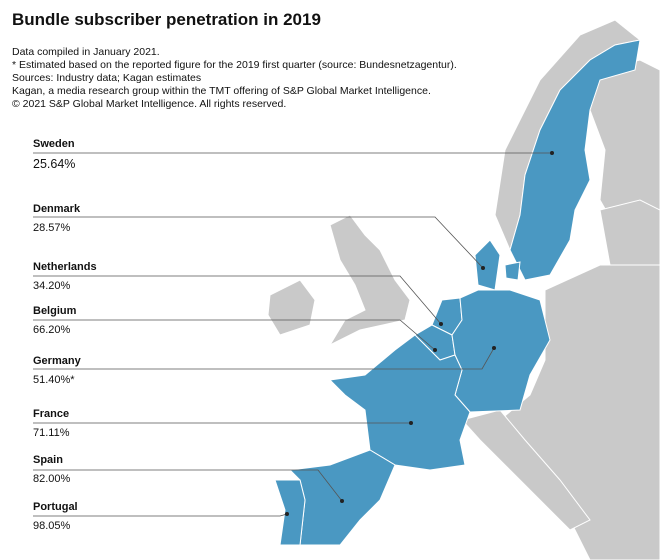  Describe the element at coordinates (264, 358) in the screenshot. I see `leader-germany` at that location.